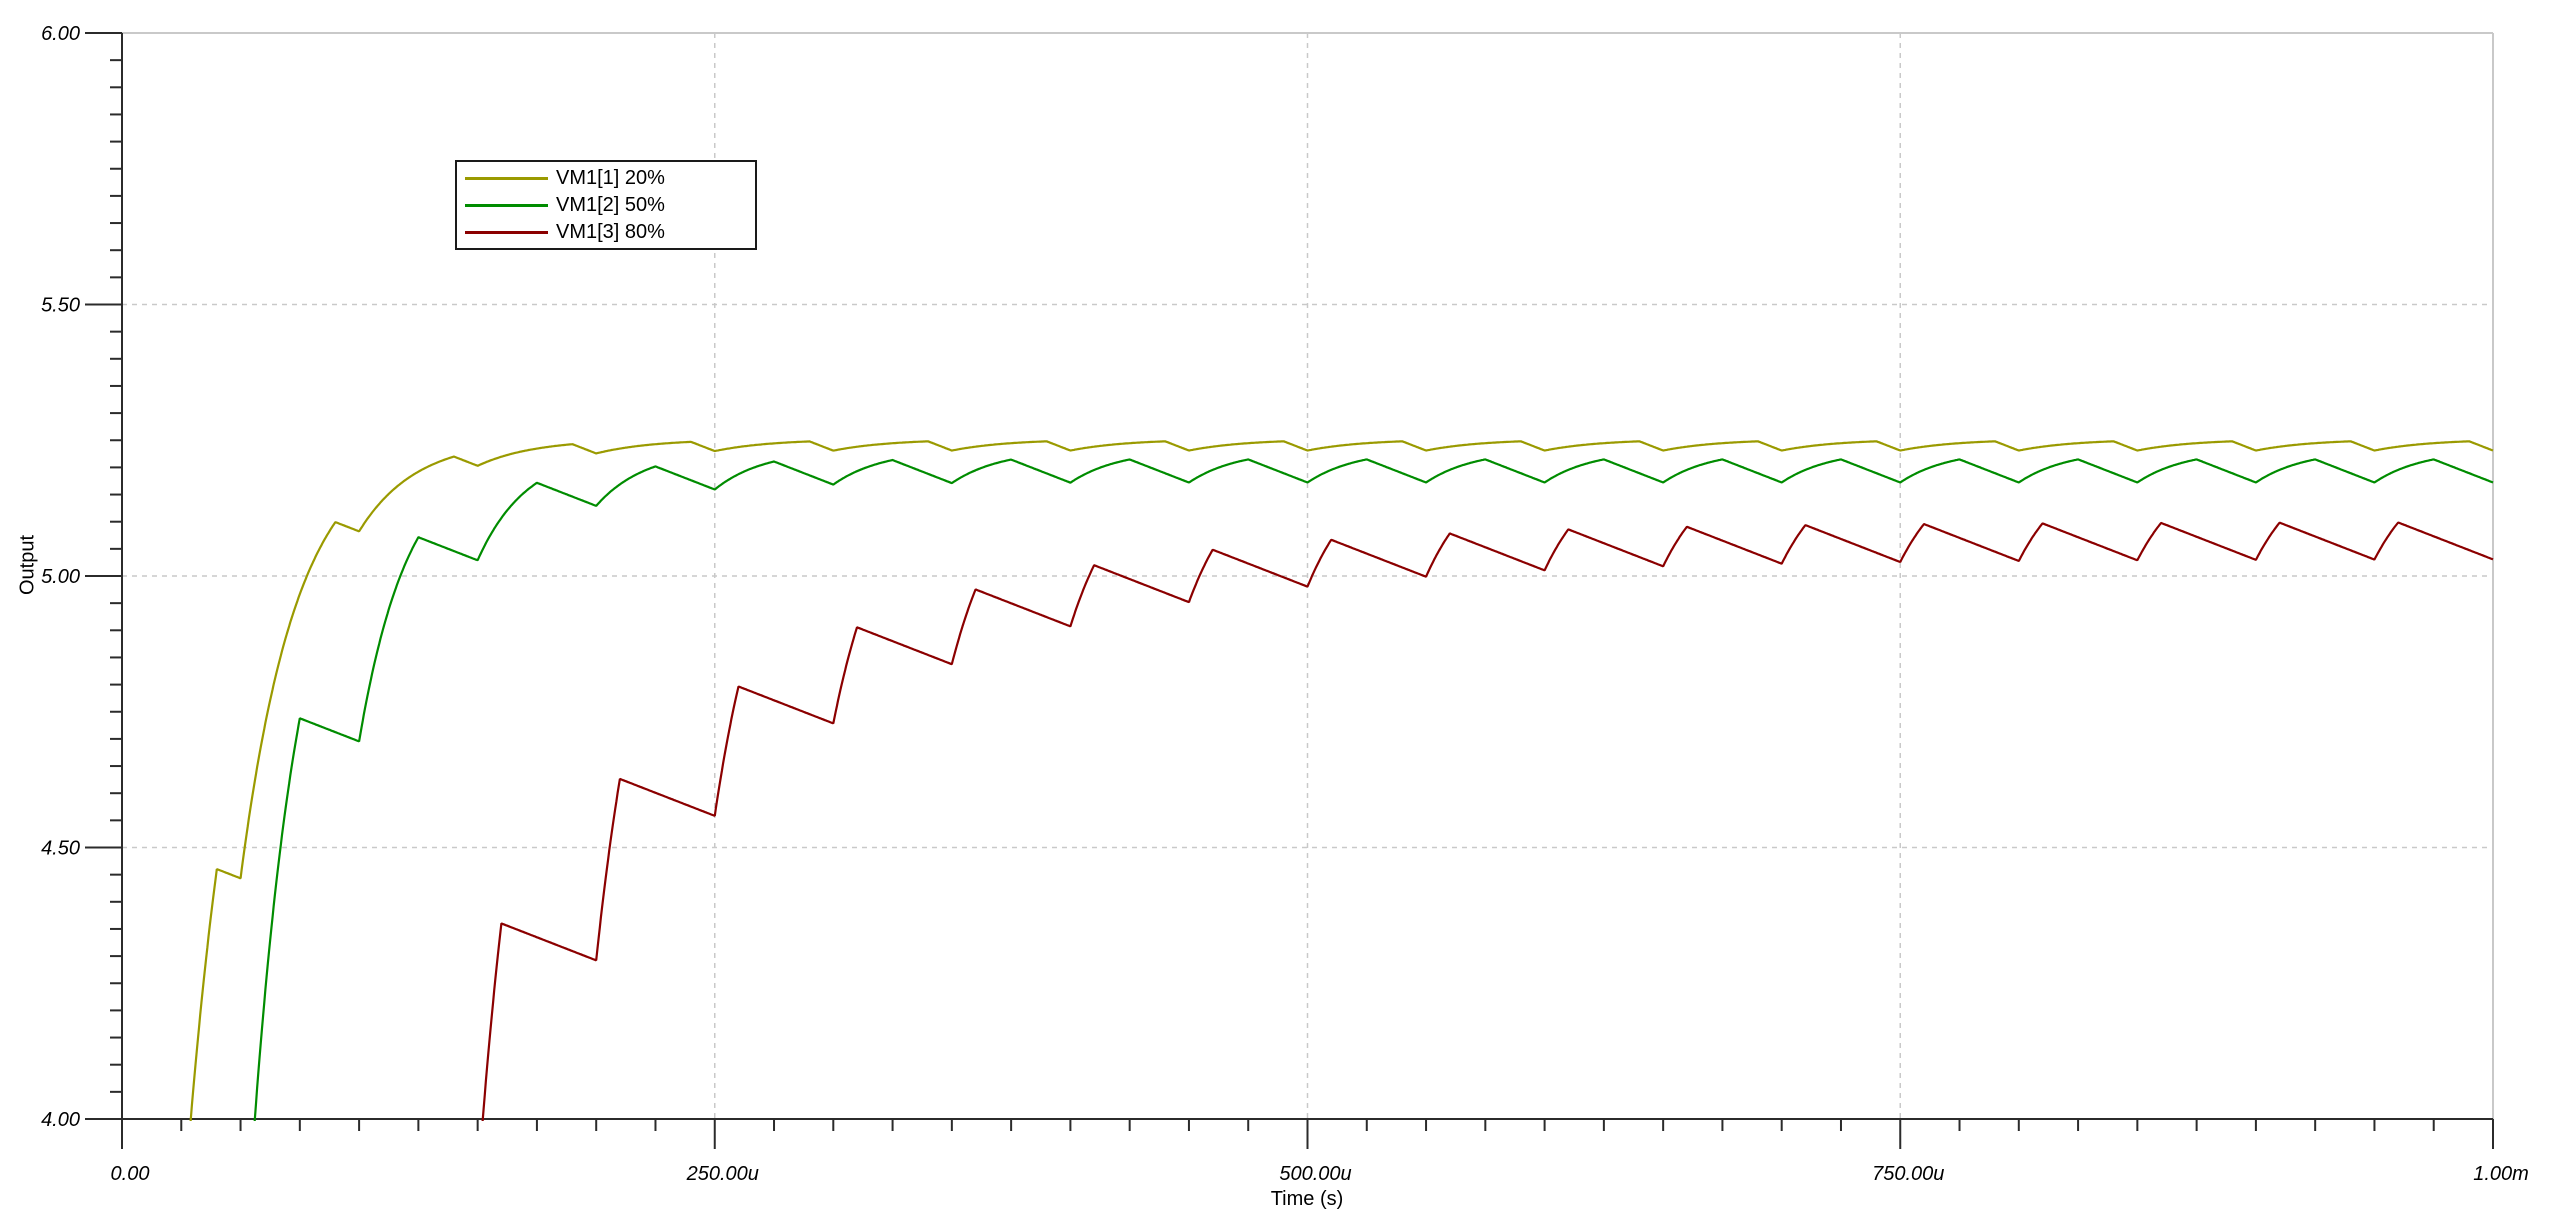 The image size is (2550, 1223). I want to click on y-tick-label: 4.50, so click(60, 849).